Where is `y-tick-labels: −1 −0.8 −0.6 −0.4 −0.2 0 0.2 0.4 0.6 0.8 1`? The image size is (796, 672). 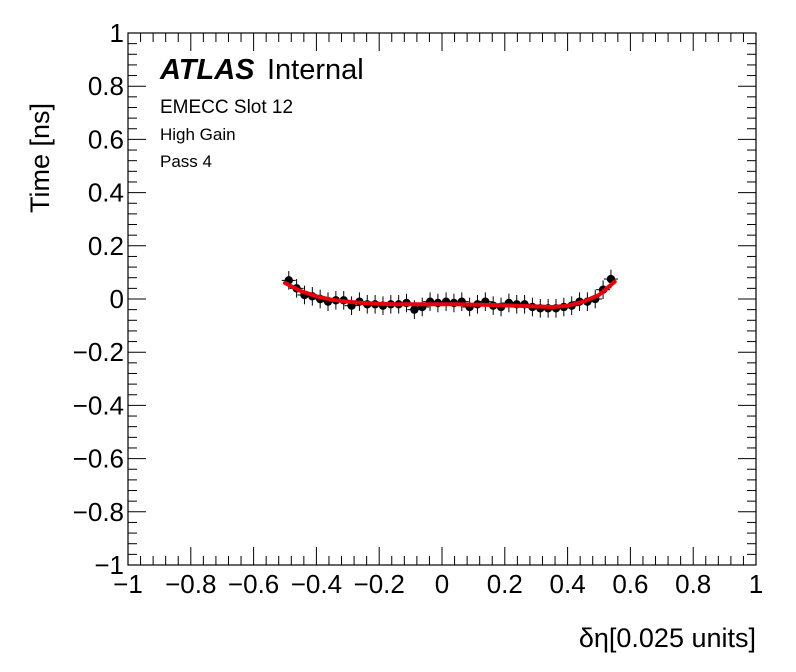
y-tick-labels: −1 −0.8 −0.6 −0.4 −0.2 0 0.2 0.4 0.6 0.8 1 is located at coordinates (98, 299).